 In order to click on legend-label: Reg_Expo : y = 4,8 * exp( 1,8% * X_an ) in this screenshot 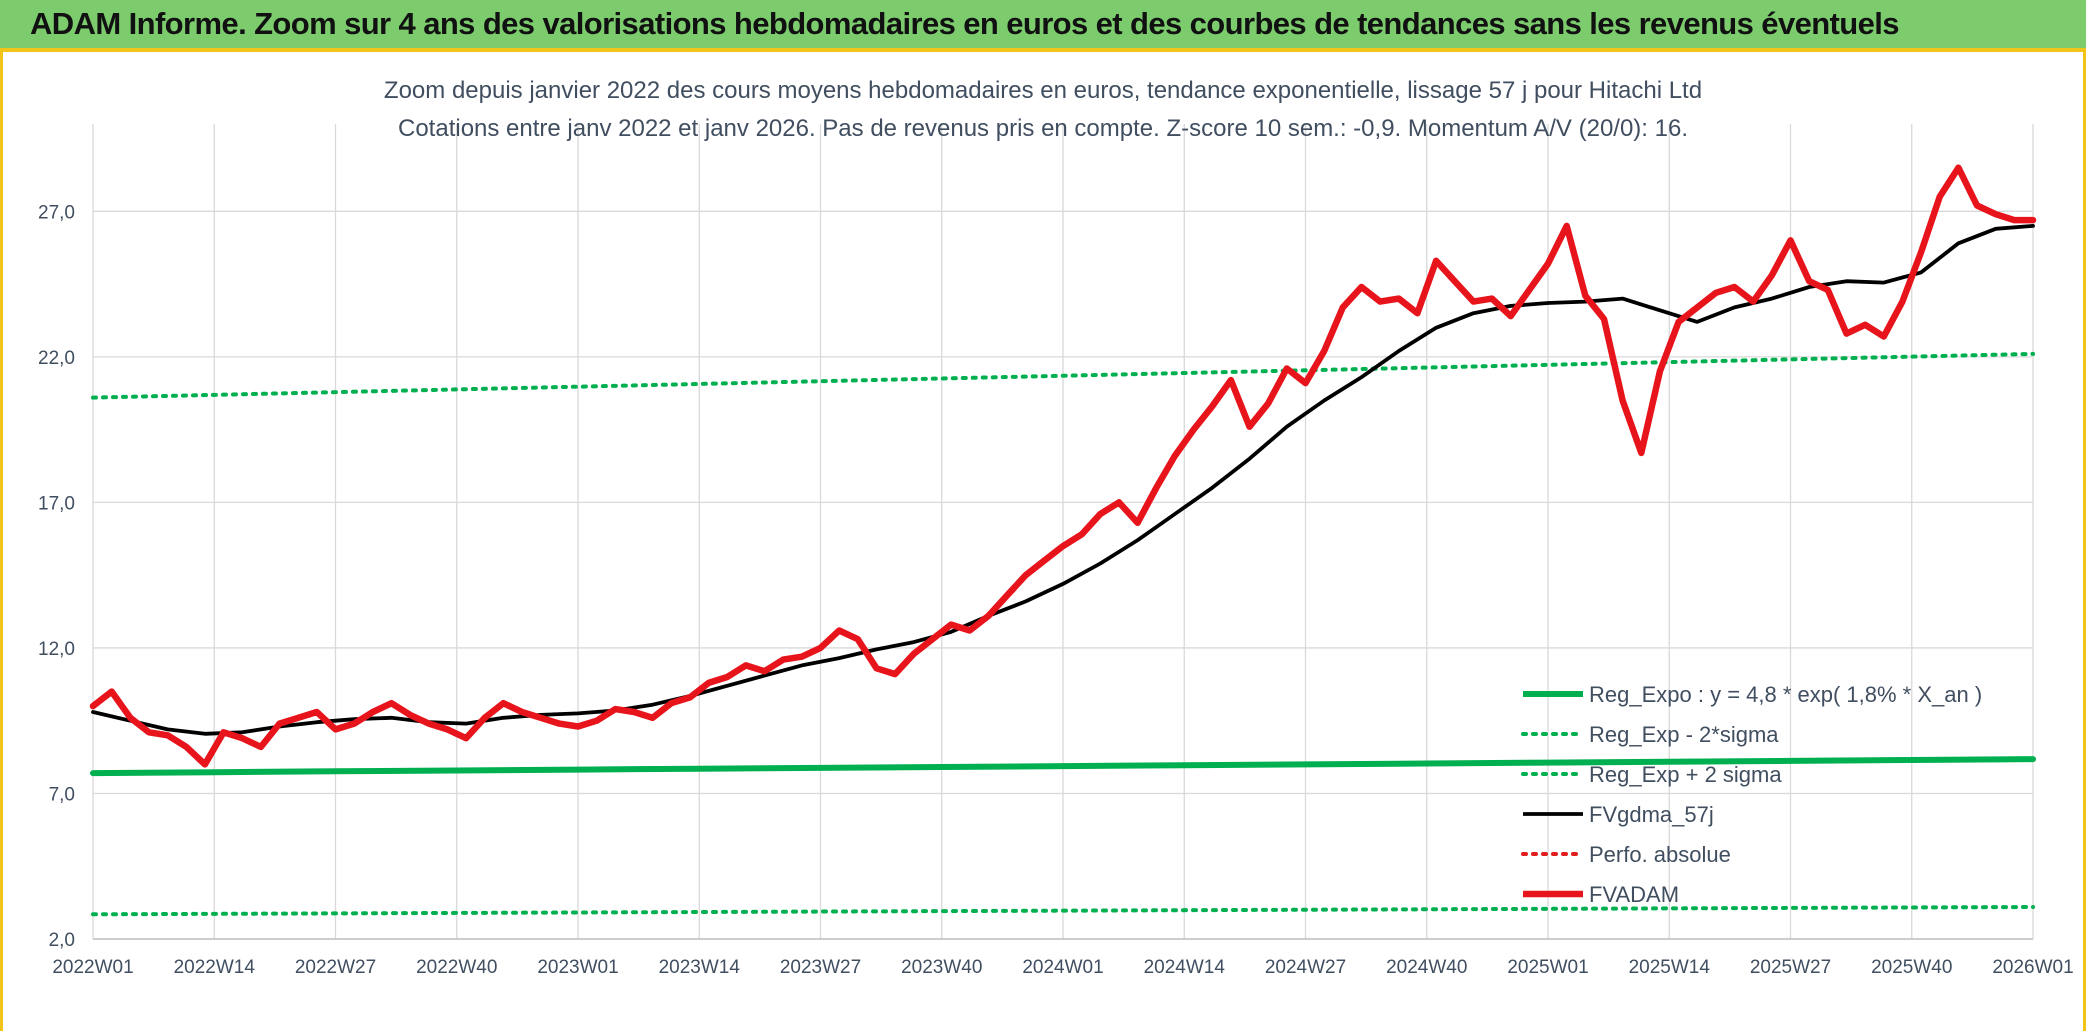, I will do `click(1785, 694)`.